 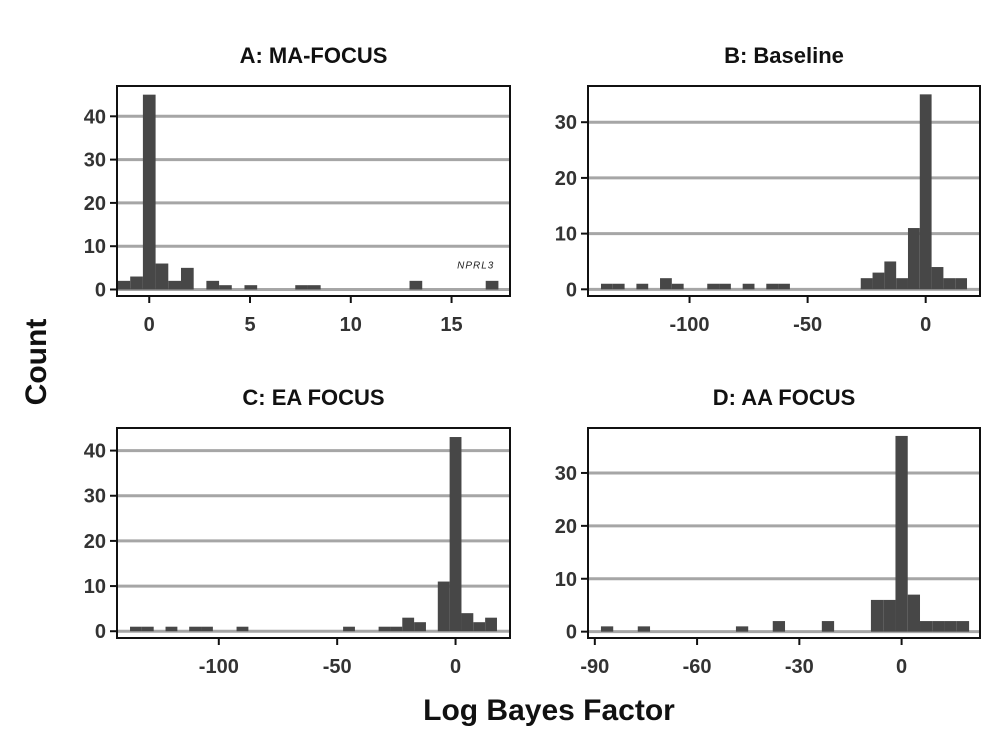 What do you see at coordinates (594, 667) in the screenshot?
I see `x-tick-label: -90` at bounding box center [594, 667].